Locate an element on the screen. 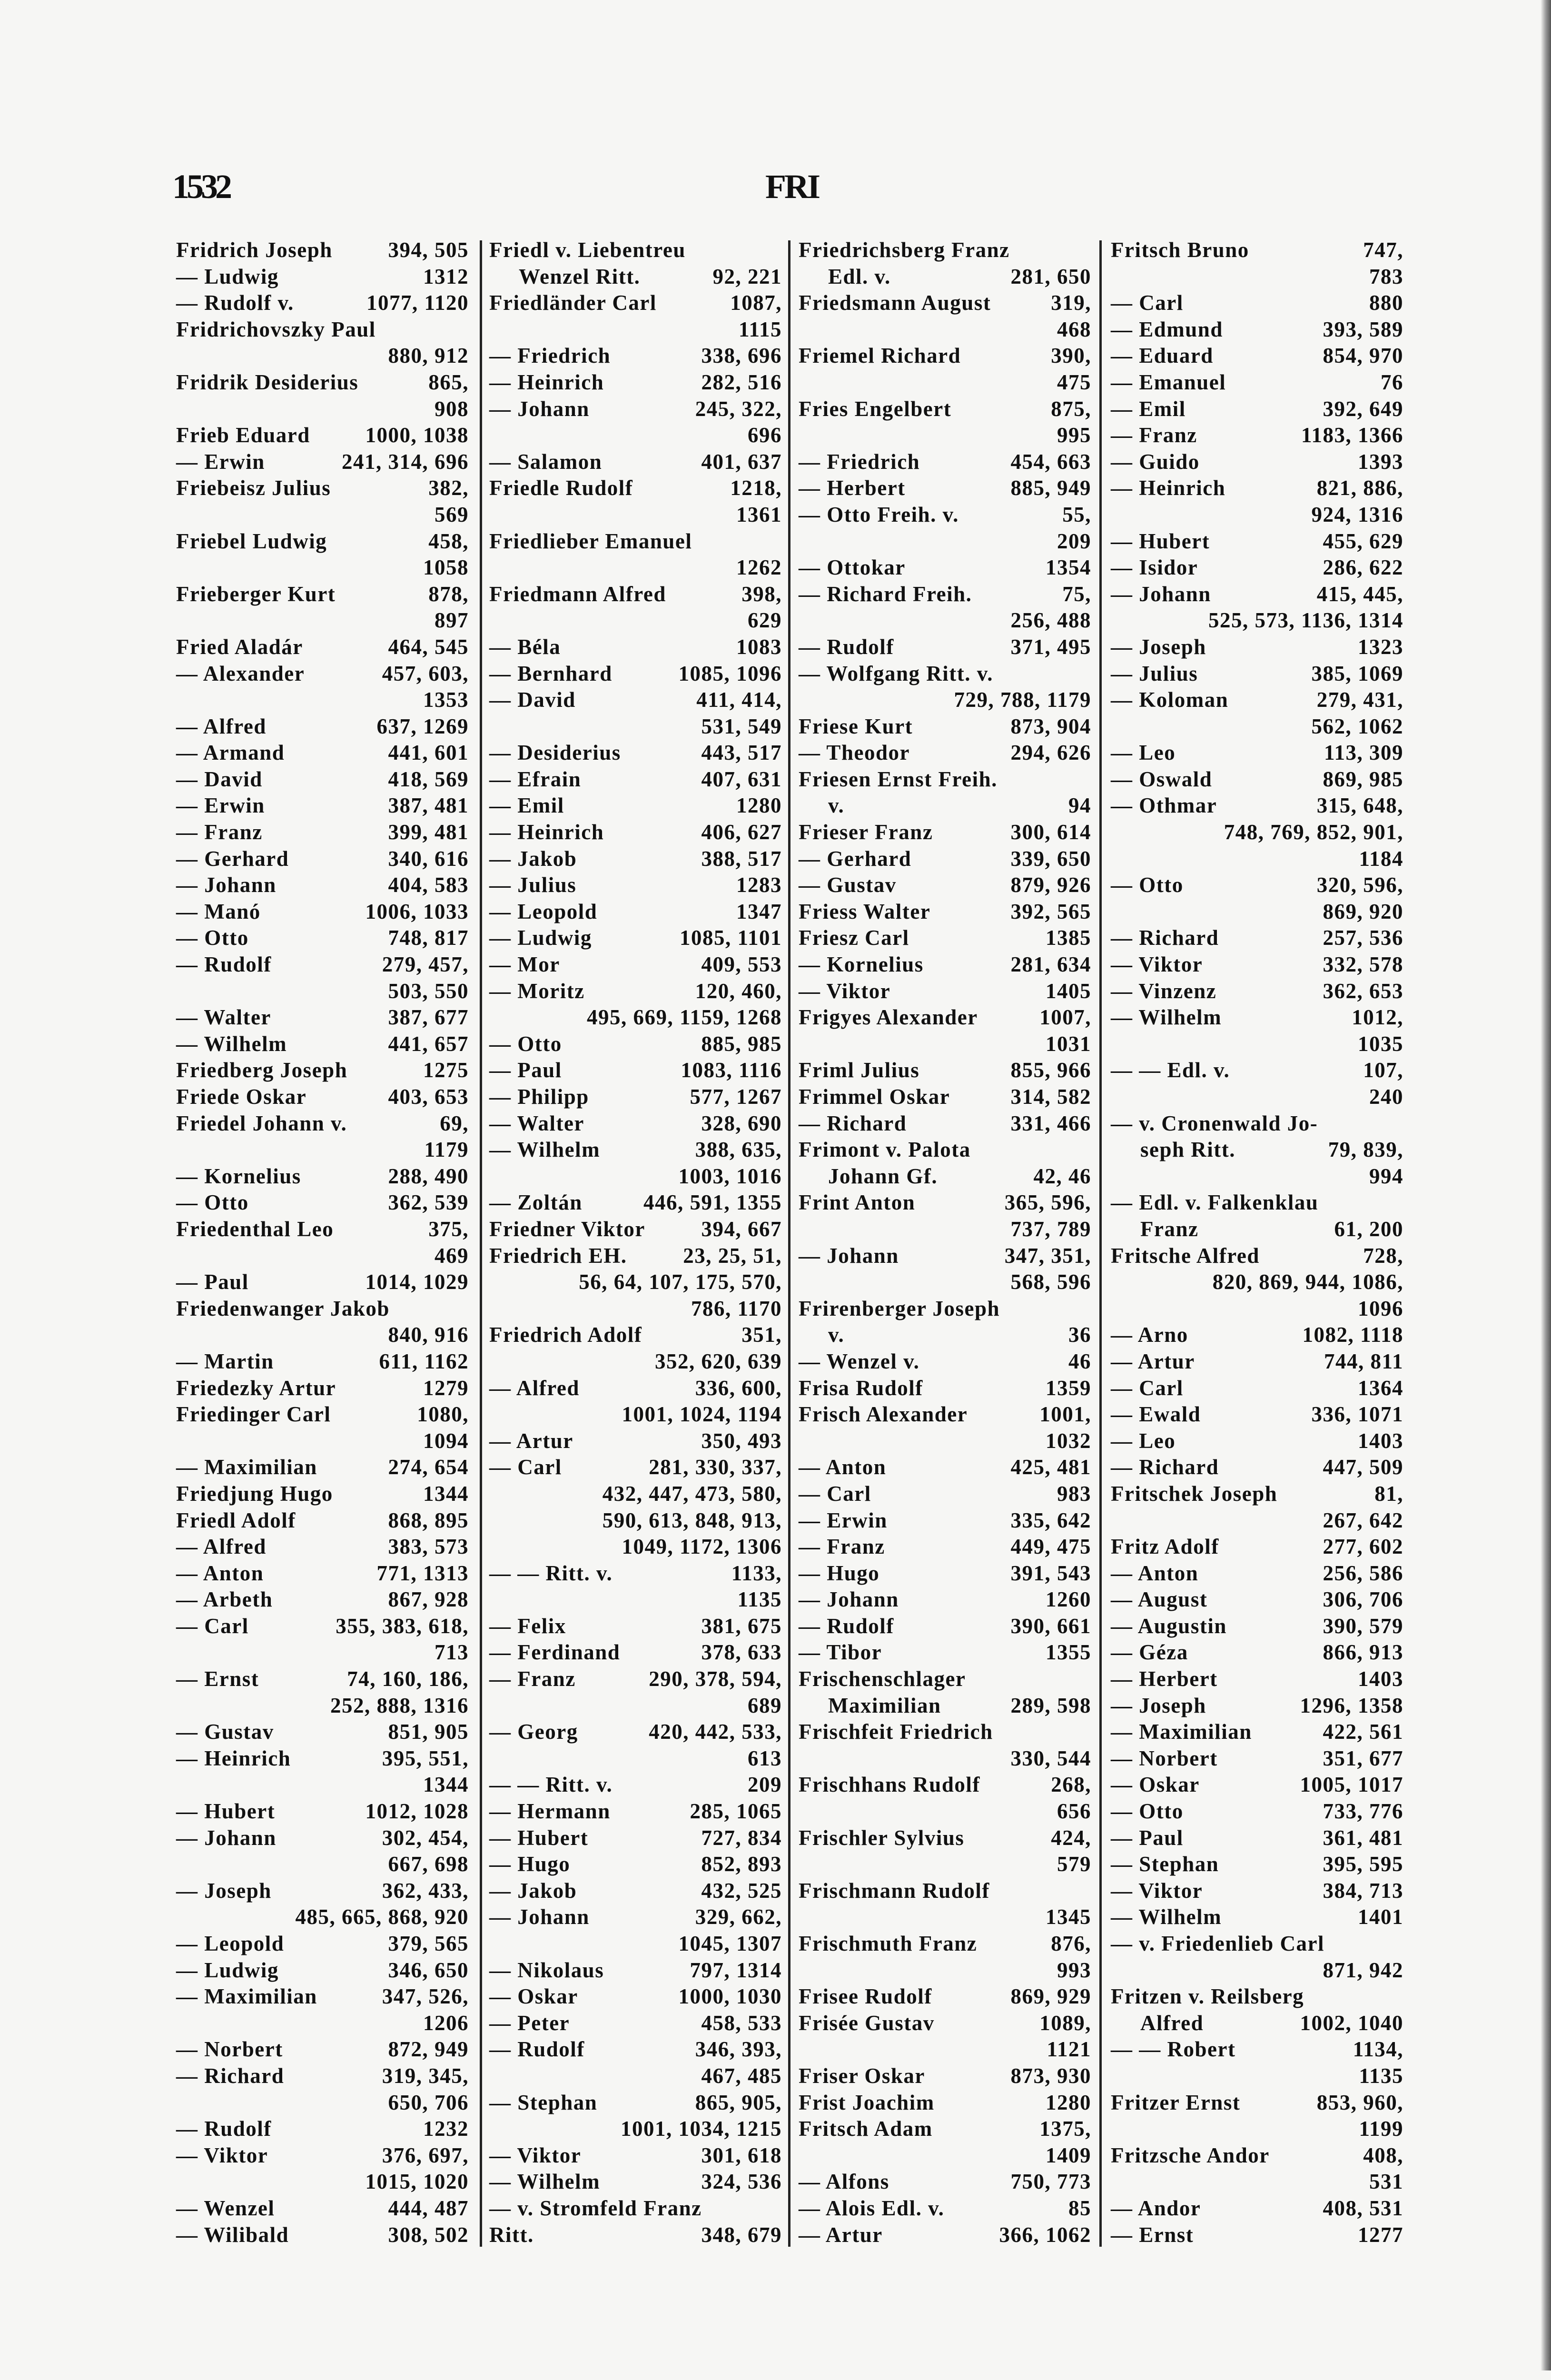  entry-page-refs: 395, 551, is located at coordinates (425, 1758).